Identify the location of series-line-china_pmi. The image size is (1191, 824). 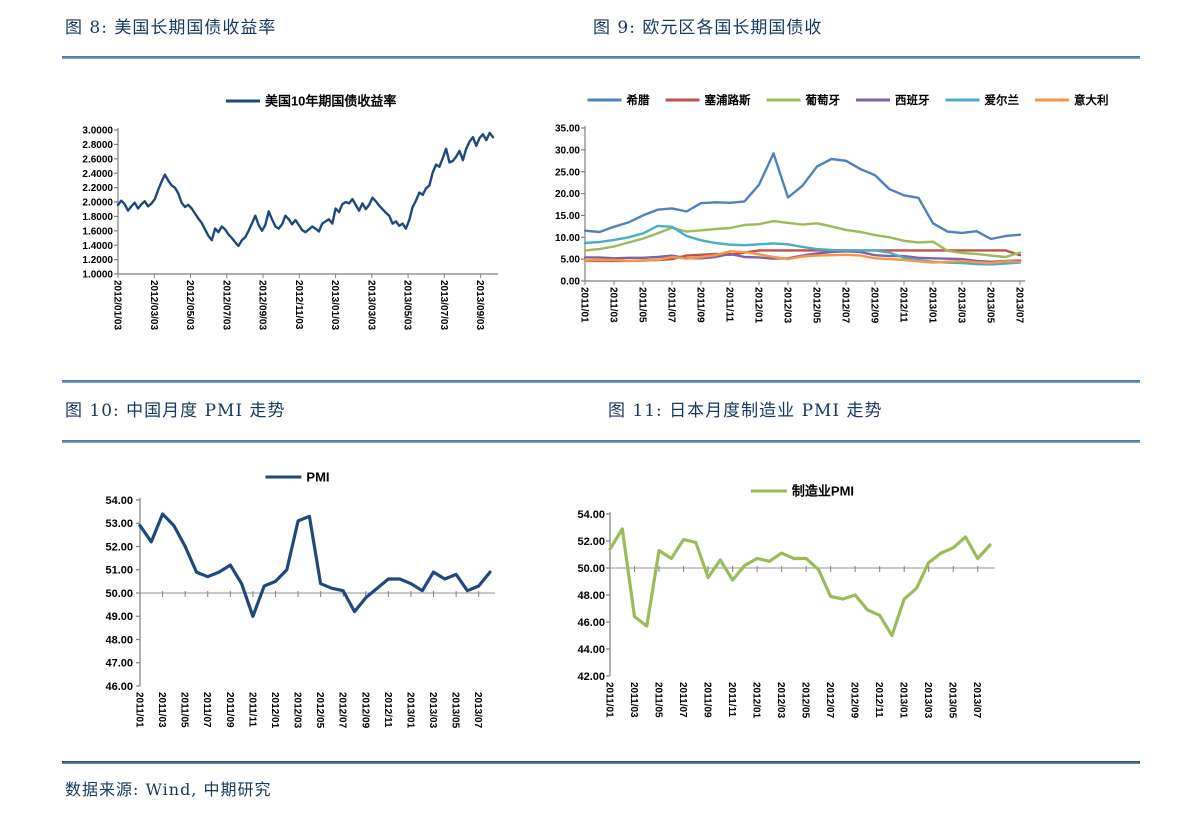
(315, 565).